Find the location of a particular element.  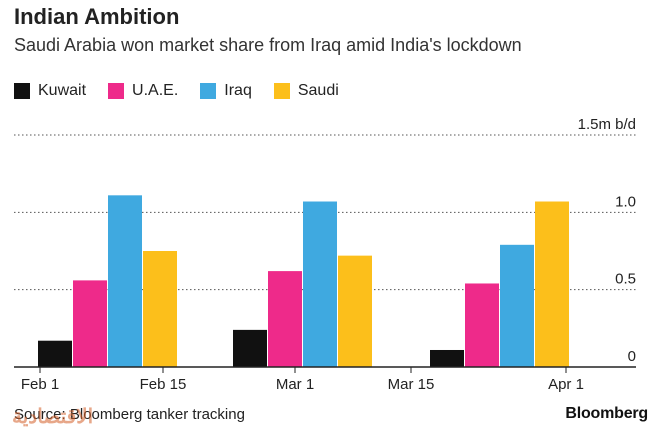

x-tick-label: Mar 15 is located at coordinates (411, 384).